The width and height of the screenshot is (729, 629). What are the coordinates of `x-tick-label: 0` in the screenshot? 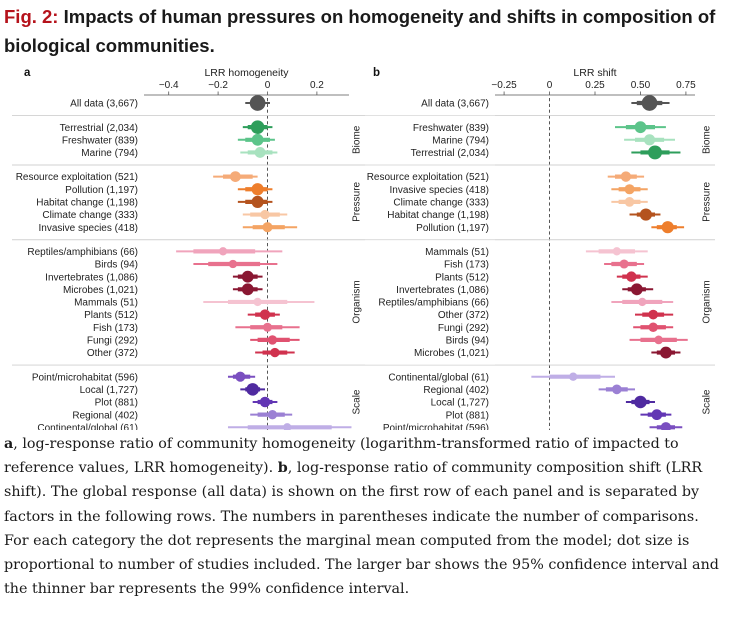 It's located at (550, 85).